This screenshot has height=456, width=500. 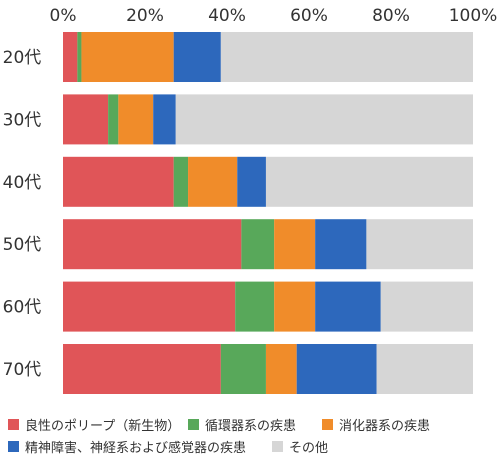 I want to click on x-tick-label: 40%, so click(x=227, y=16).